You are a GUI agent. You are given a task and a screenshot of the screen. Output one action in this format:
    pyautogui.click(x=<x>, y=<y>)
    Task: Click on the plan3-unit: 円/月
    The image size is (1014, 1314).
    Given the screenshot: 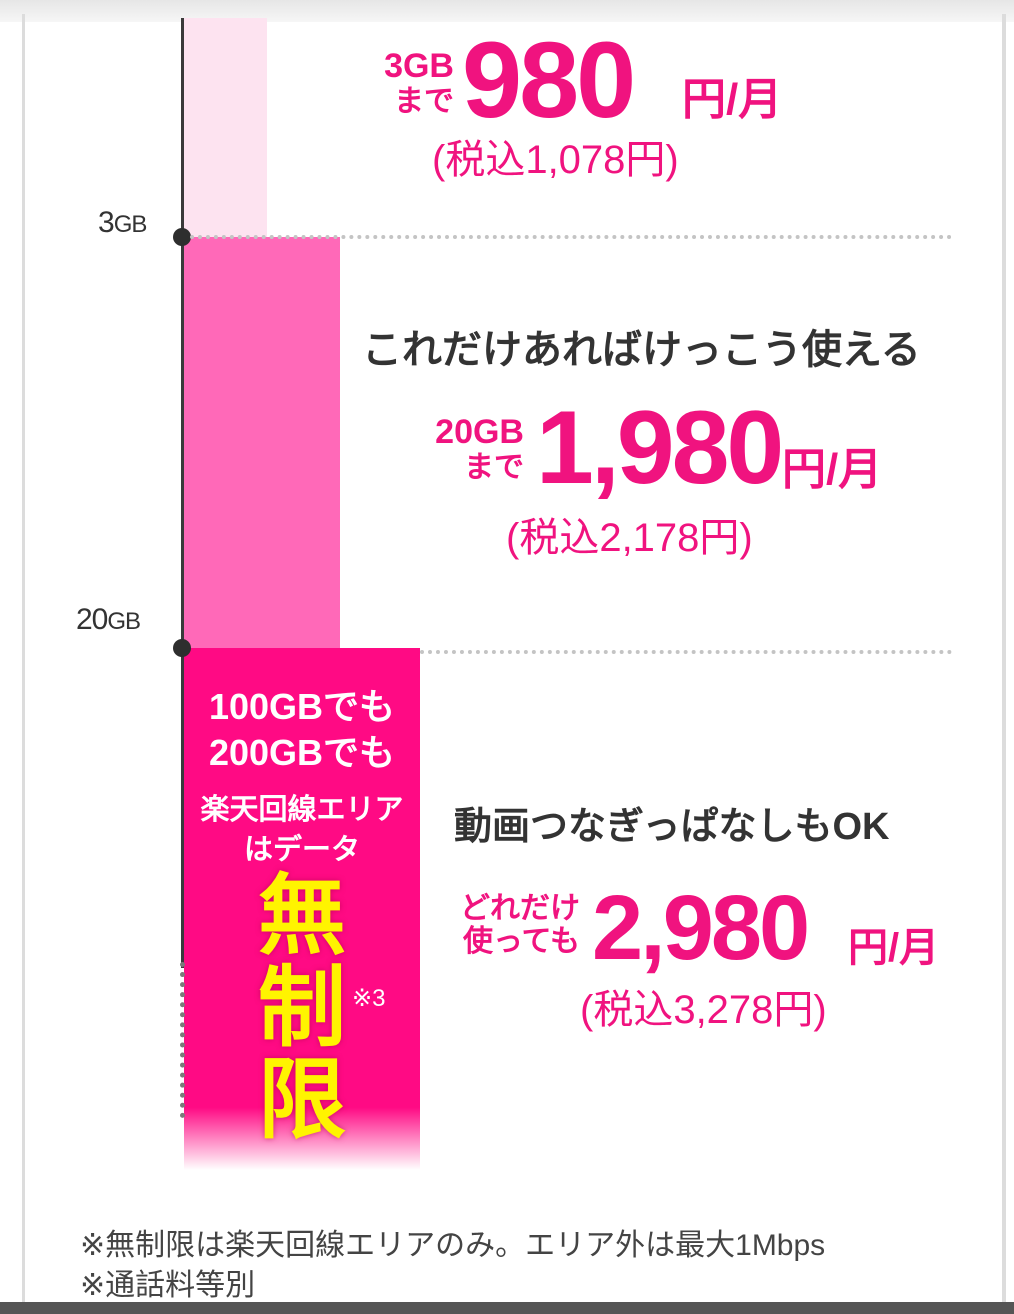 What is the action you would take?
    pyautogui.click(x=894, y=948)
    